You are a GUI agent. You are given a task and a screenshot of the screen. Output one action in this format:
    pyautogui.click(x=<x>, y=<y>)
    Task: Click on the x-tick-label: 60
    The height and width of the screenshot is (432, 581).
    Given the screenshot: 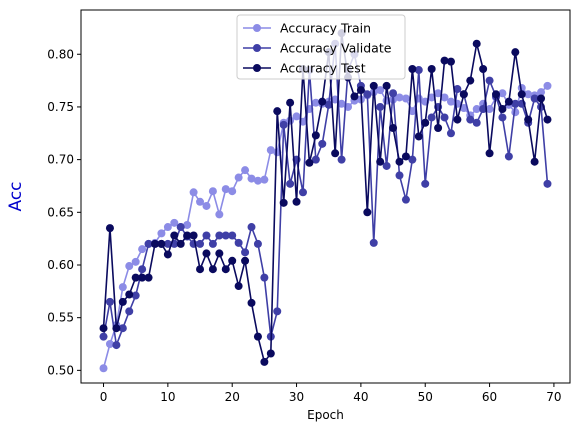 What is the action you would take?
    pyautogui.click(x=489, y=397)
    